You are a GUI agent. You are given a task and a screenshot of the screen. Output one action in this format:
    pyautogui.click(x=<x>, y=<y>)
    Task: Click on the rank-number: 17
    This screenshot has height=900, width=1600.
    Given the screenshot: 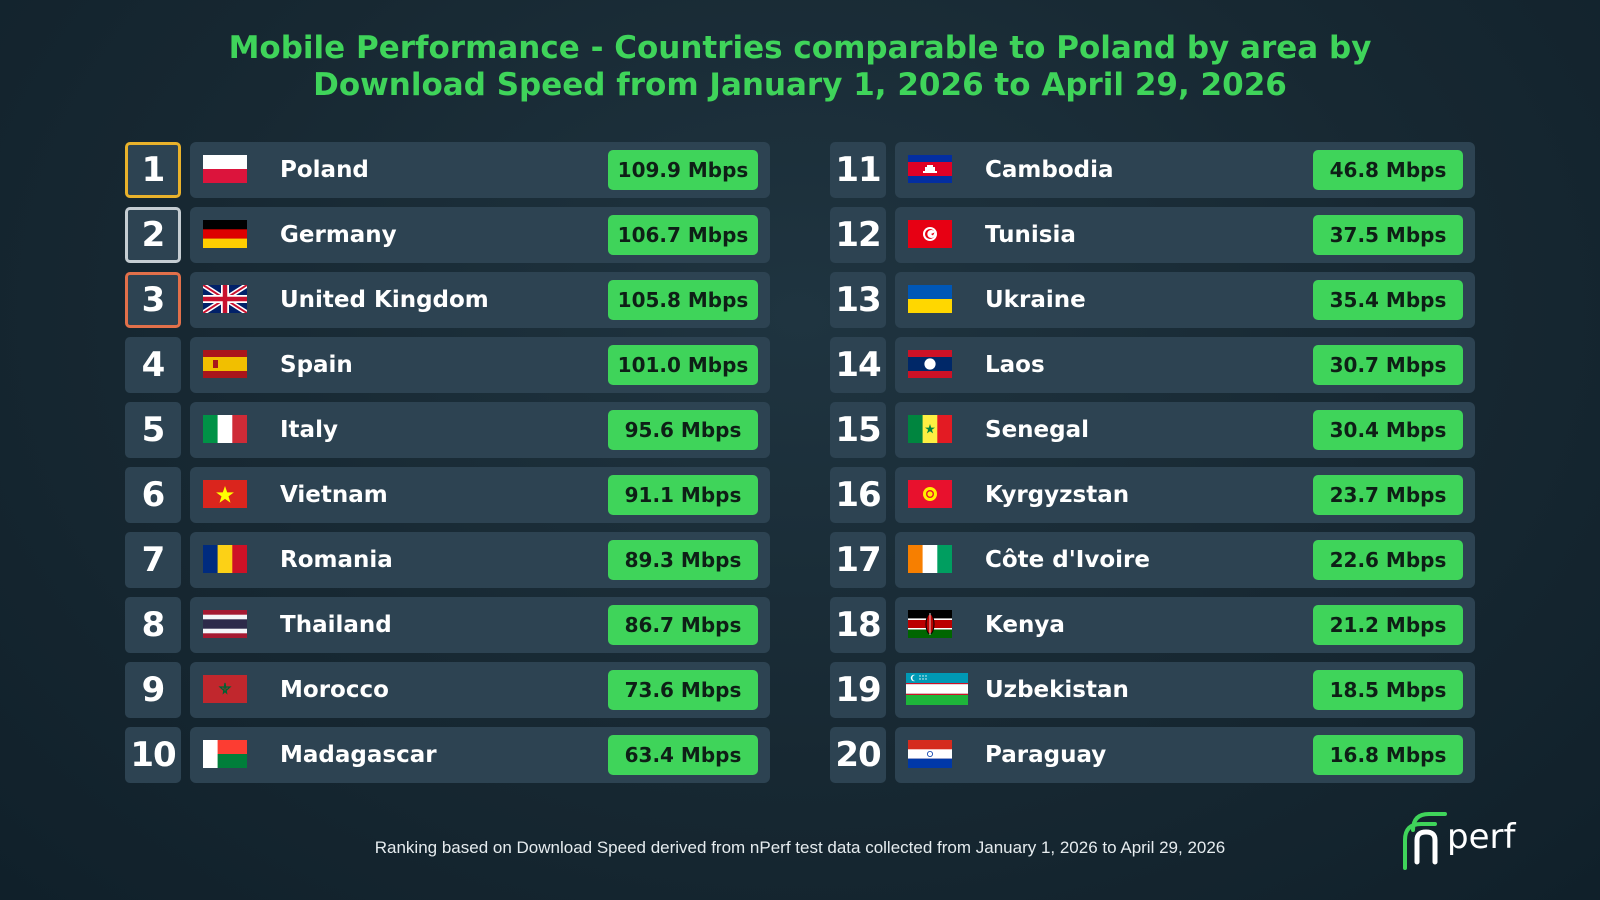 What is the action you would take?
    pyautogui.click(x=858, y=560)
    